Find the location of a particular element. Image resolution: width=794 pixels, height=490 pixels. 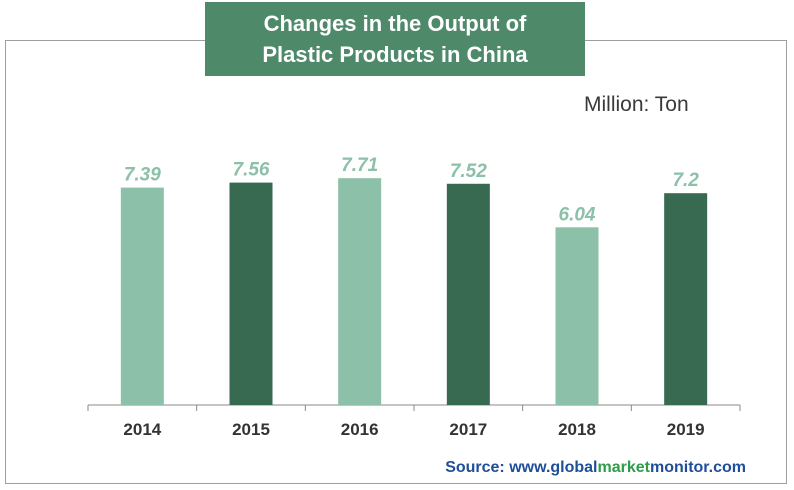

data-label-2014: 7.39 is located at coordinates (142, 175).